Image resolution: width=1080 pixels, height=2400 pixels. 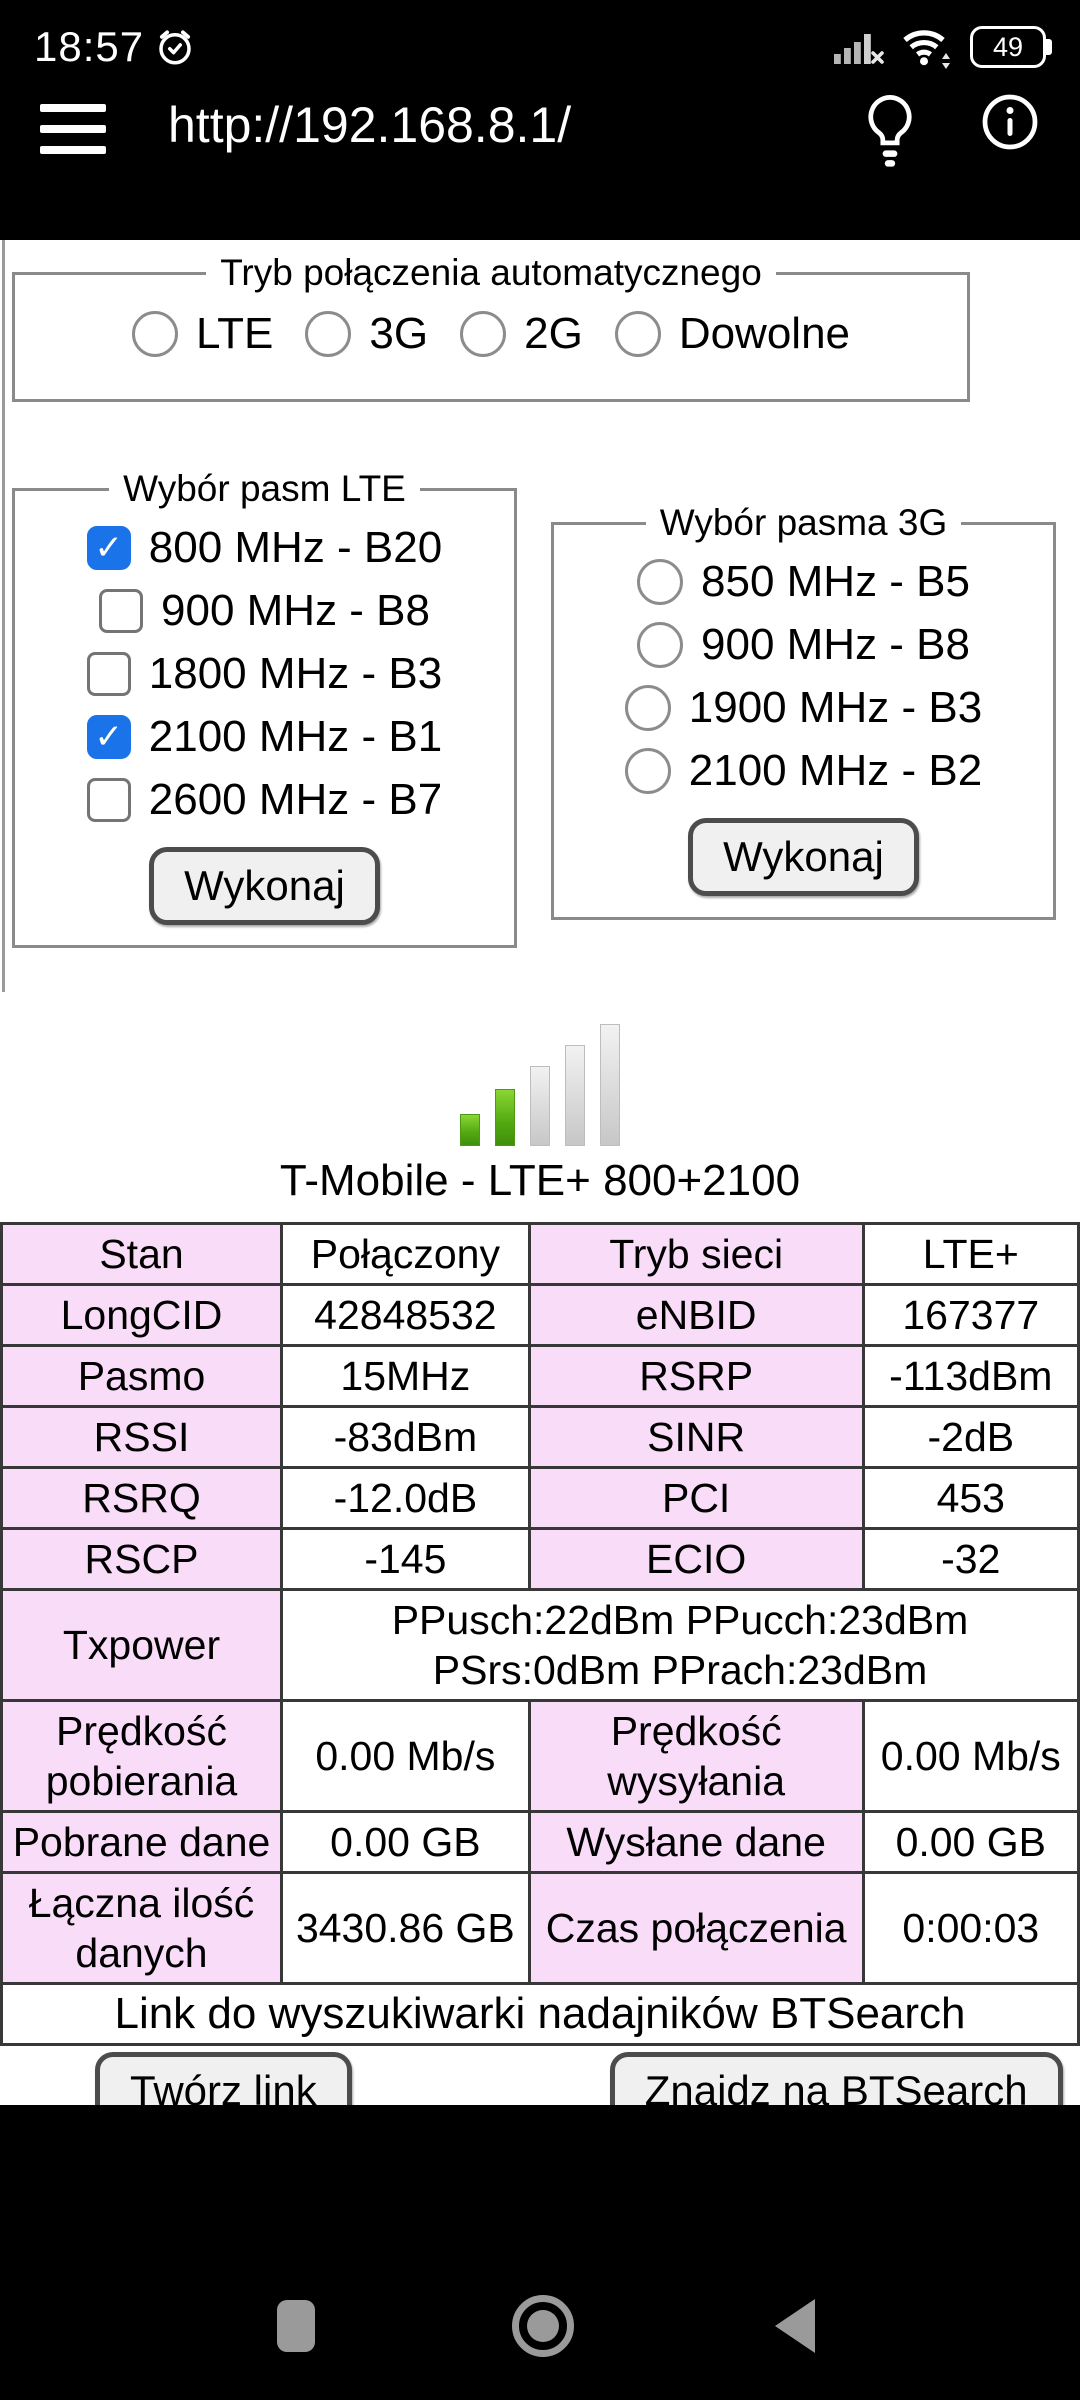 I want to click on radio-option-3g: 3G, so click(x=366, y=333).